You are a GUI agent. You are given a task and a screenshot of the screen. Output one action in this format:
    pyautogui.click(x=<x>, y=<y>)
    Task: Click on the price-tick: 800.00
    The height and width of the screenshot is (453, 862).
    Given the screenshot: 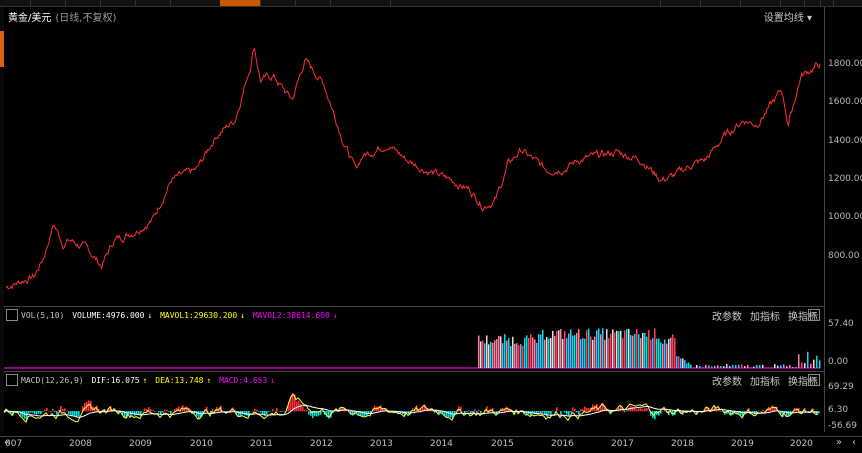 What is the action you would take?
    pyautogui.click(x=844, y=256)
    